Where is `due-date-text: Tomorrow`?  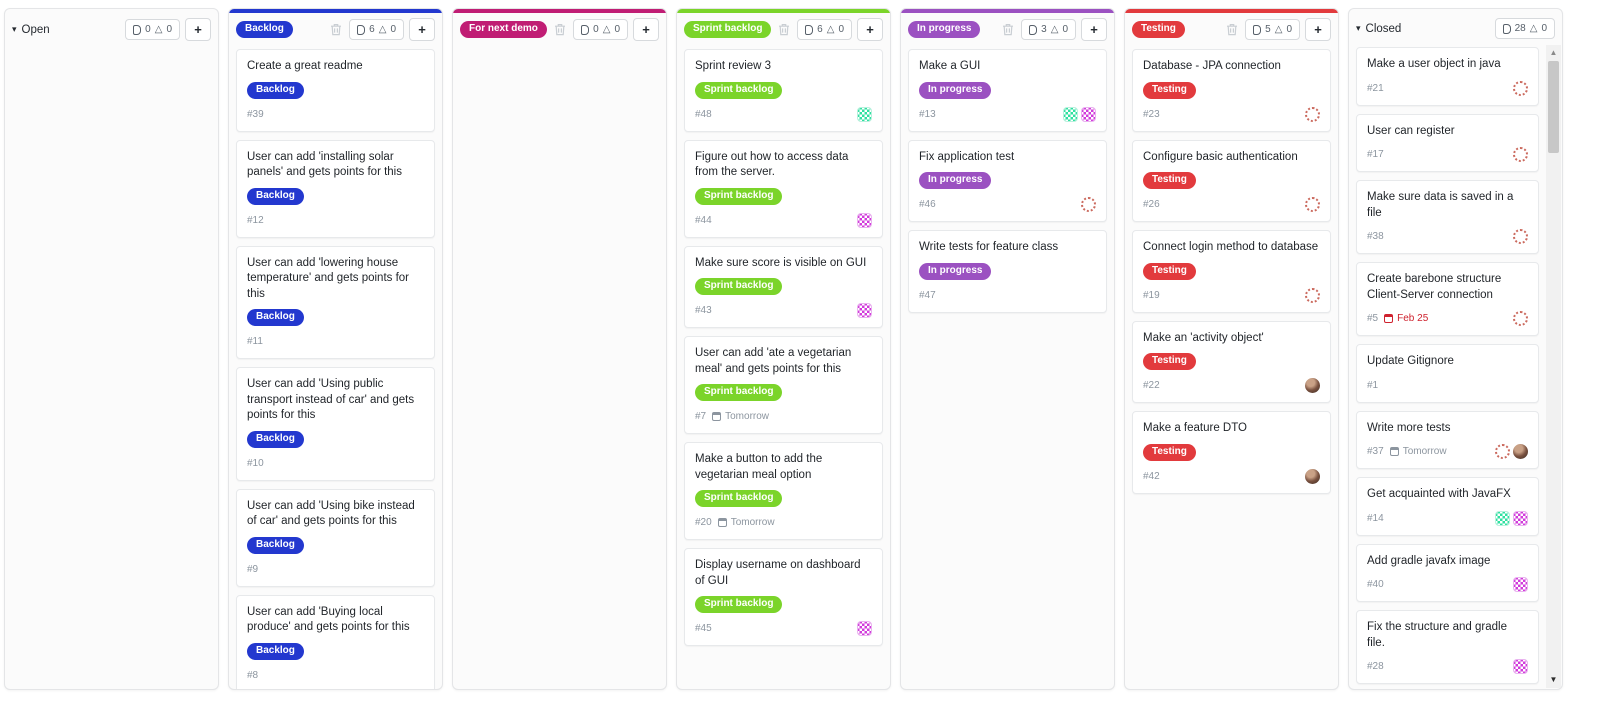 due-date-text: Tomorrow is located at coordinates (1424, 452).